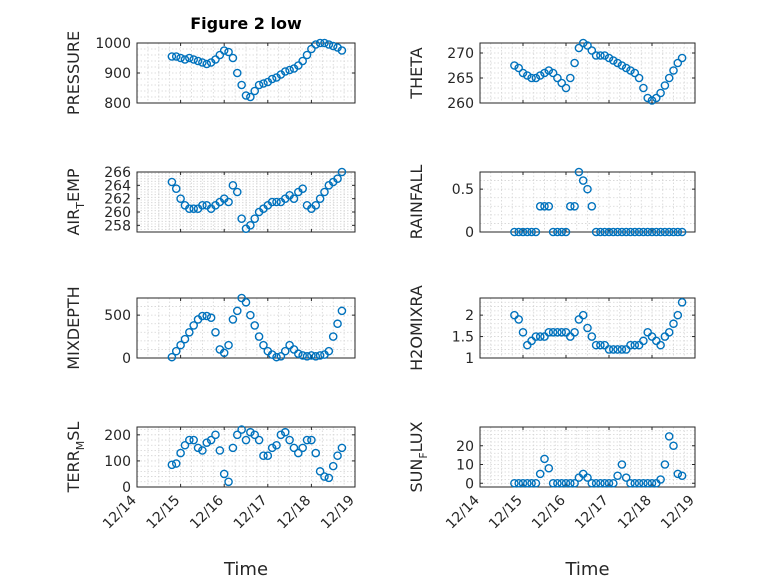  Describe the element at coordinates (117, 104) in the screenshot. I see `y-tick-label: 800` at that location.